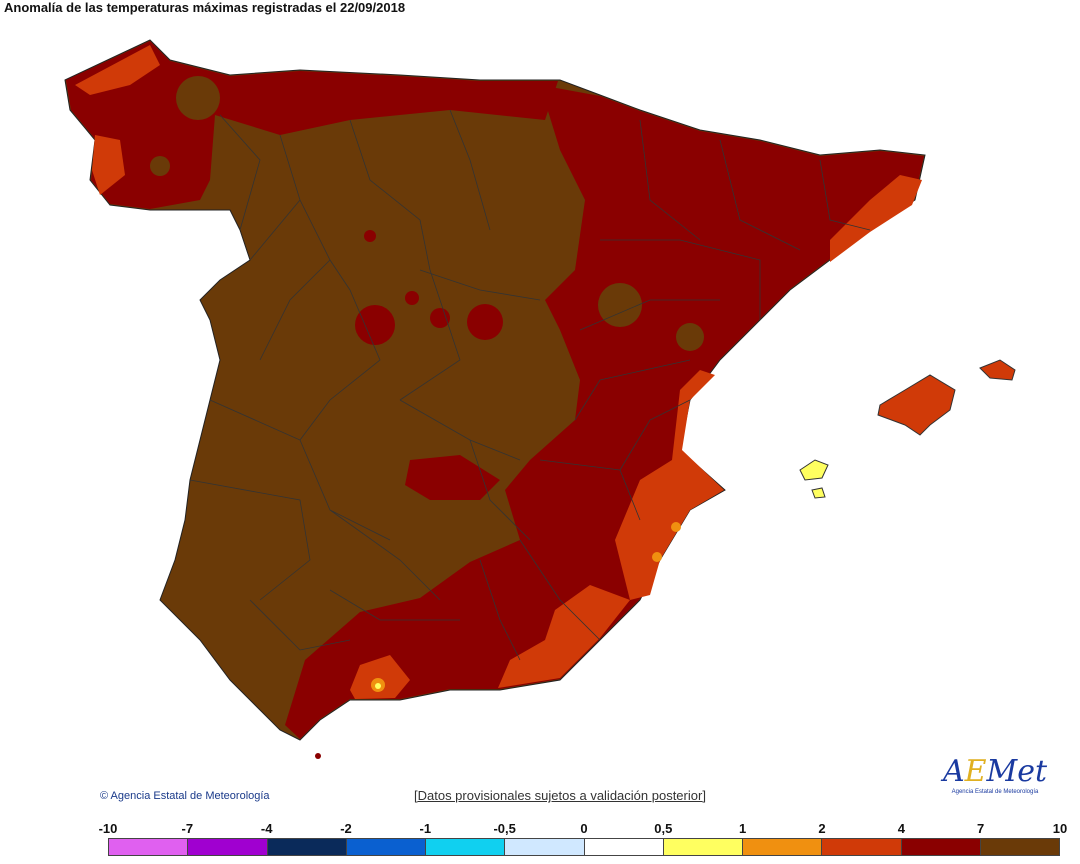 Image resolution: width=1080 pixels, height=864 pixels. I want to click on legend-tick-label: 0, so click(584, 828).